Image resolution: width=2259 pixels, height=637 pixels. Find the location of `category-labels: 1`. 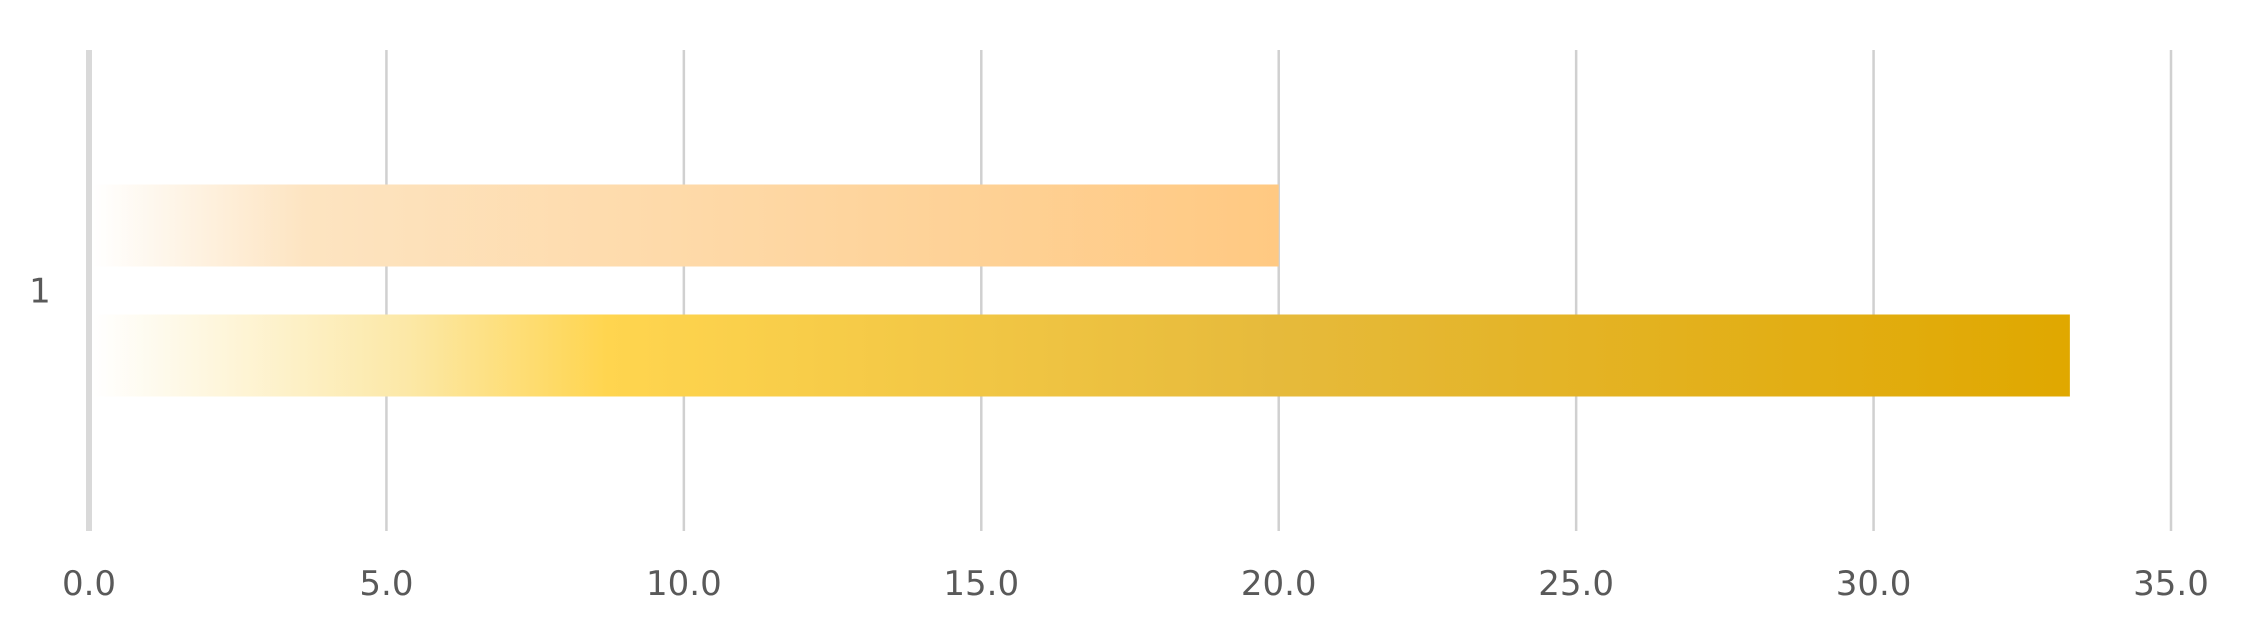

category-labels: 1 is located at coordinates (40, 292).